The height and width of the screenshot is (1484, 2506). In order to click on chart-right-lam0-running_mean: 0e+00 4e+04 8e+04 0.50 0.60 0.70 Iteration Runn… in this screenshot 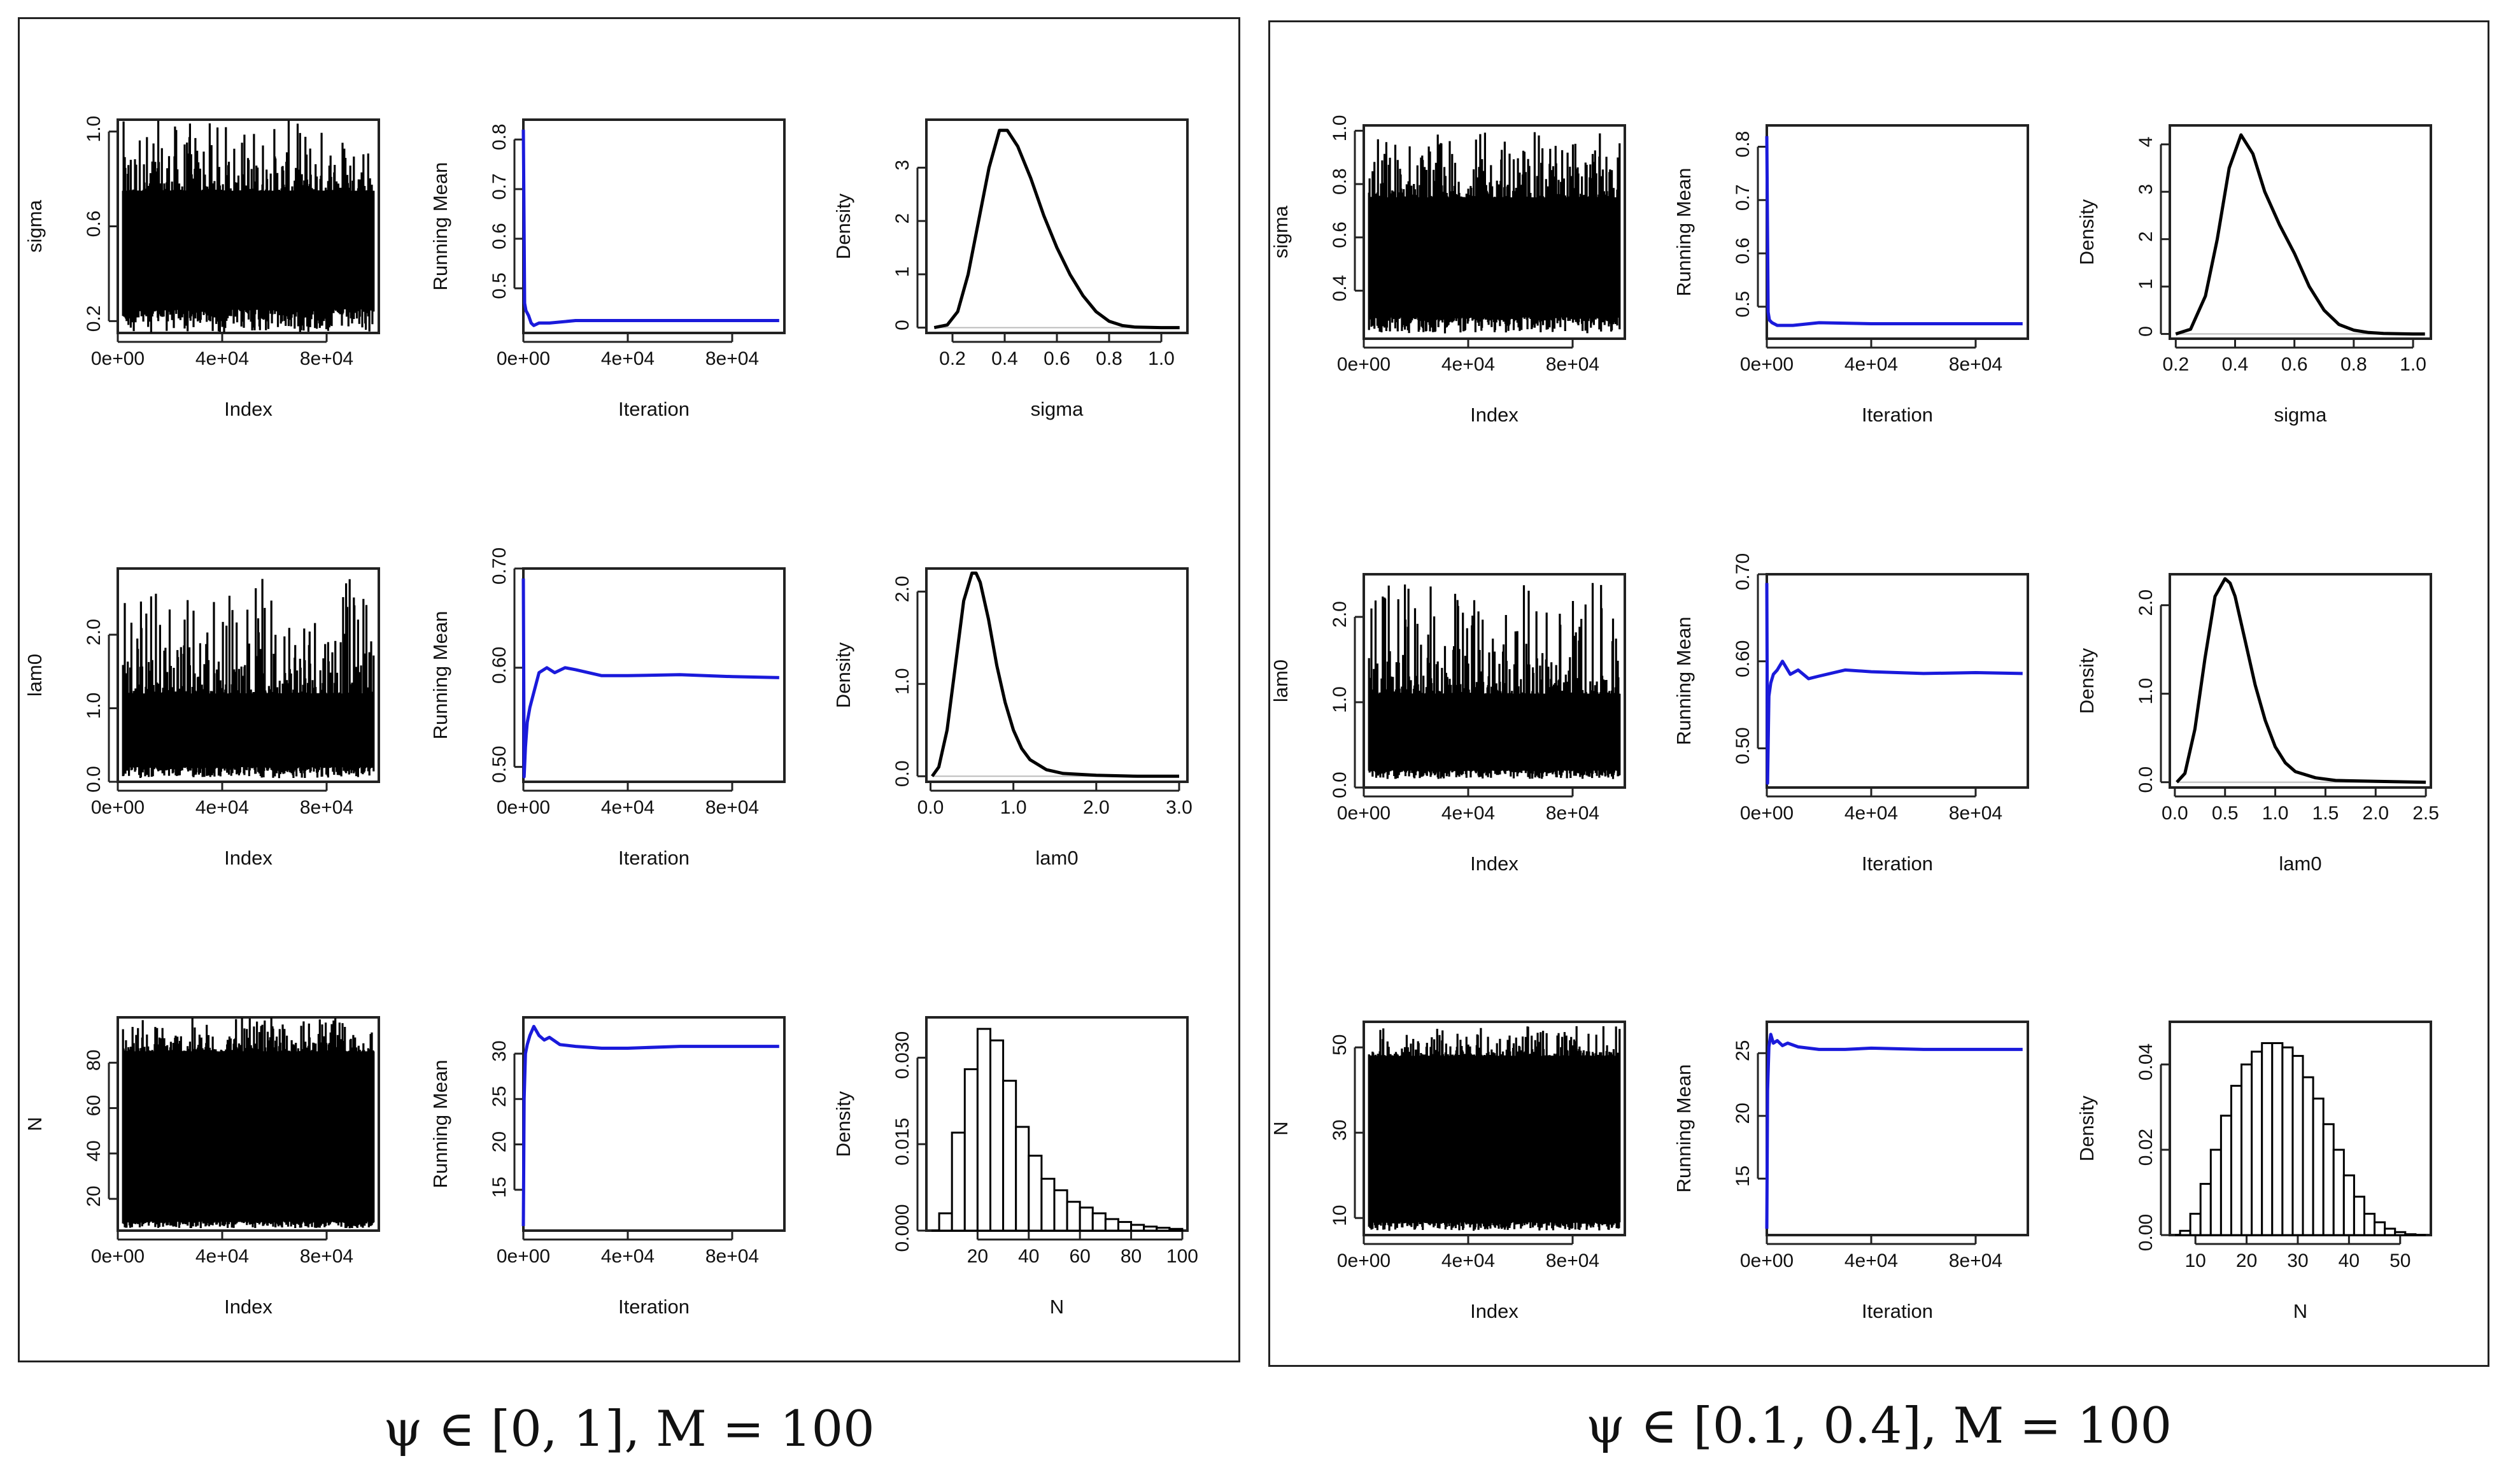, I will do `click(1851, 714)`.